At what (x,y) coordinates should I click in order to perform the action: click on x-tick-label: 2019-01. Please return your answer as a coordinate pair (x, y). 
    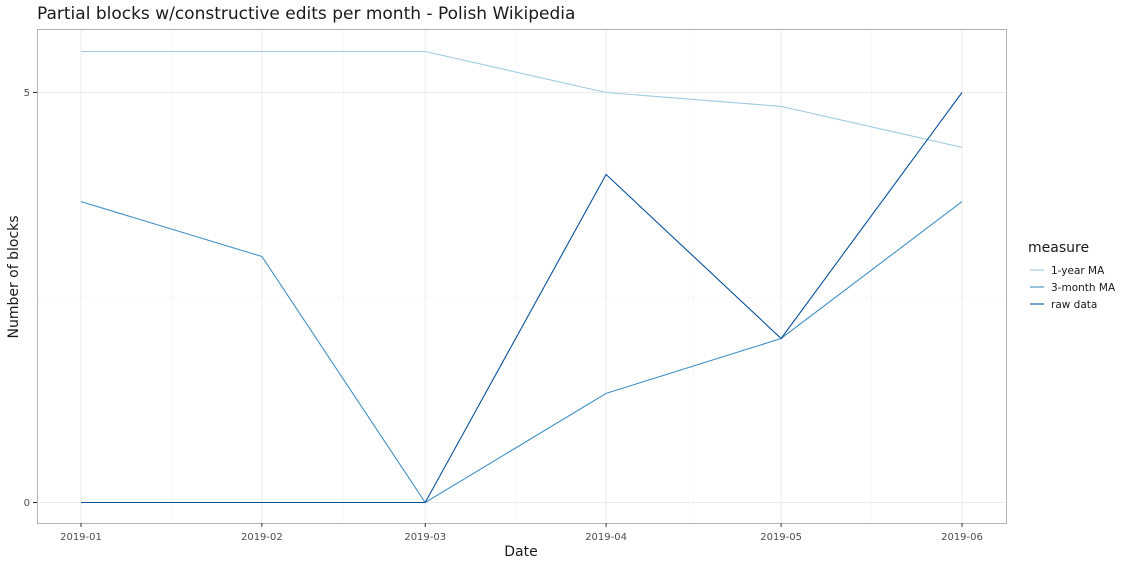
    Looking at the image, I should click on (81, 537).